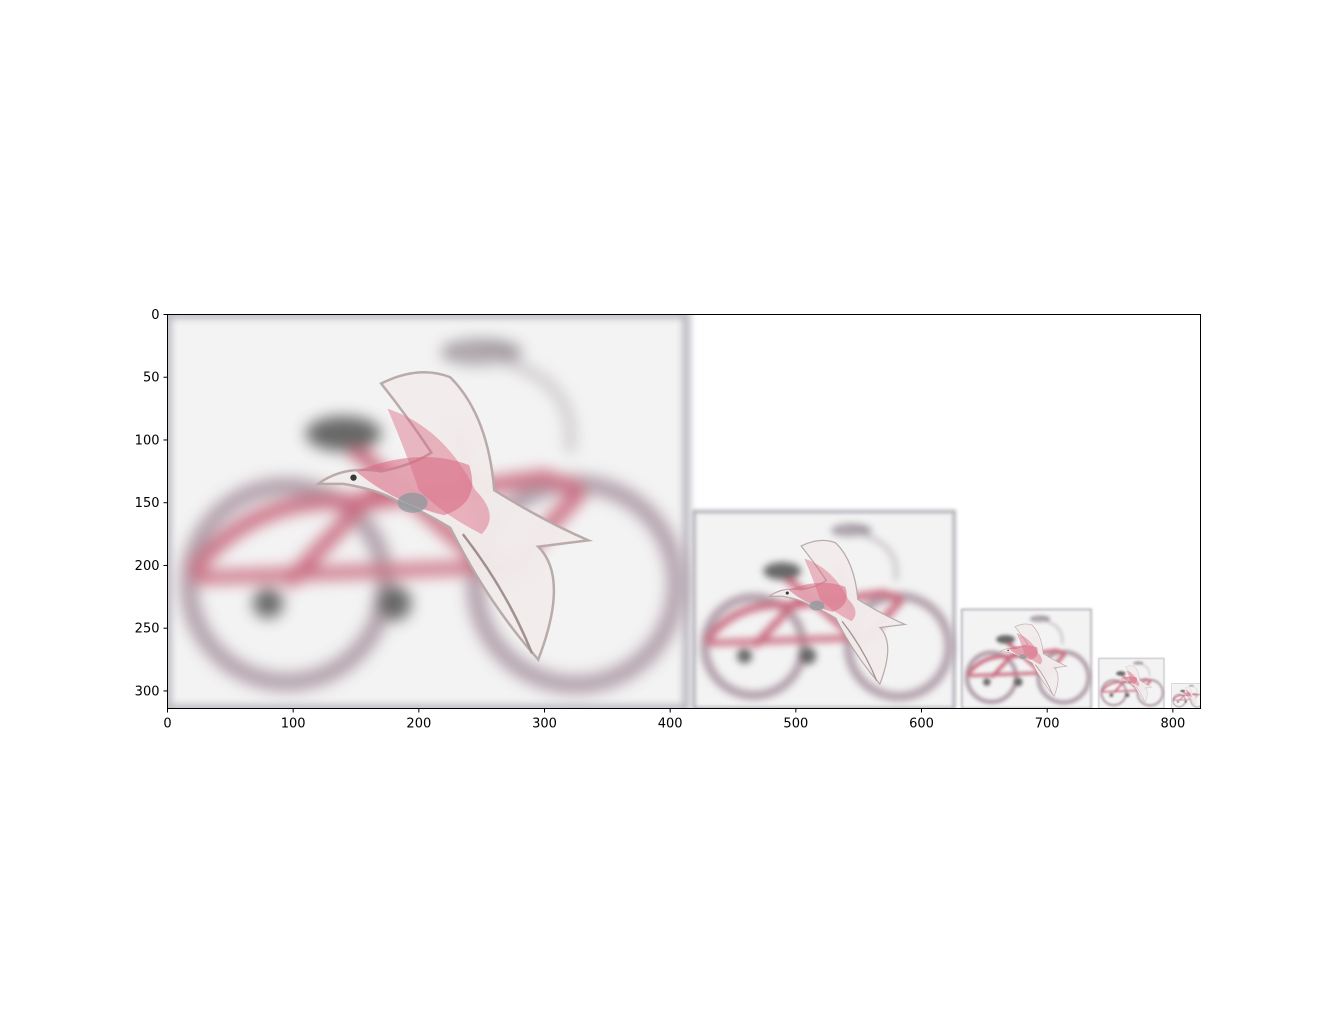 Image resolution: width=1333 pixels, height=1013 pixels. I want to click on x-tick-label: 100, so click(293, 724).